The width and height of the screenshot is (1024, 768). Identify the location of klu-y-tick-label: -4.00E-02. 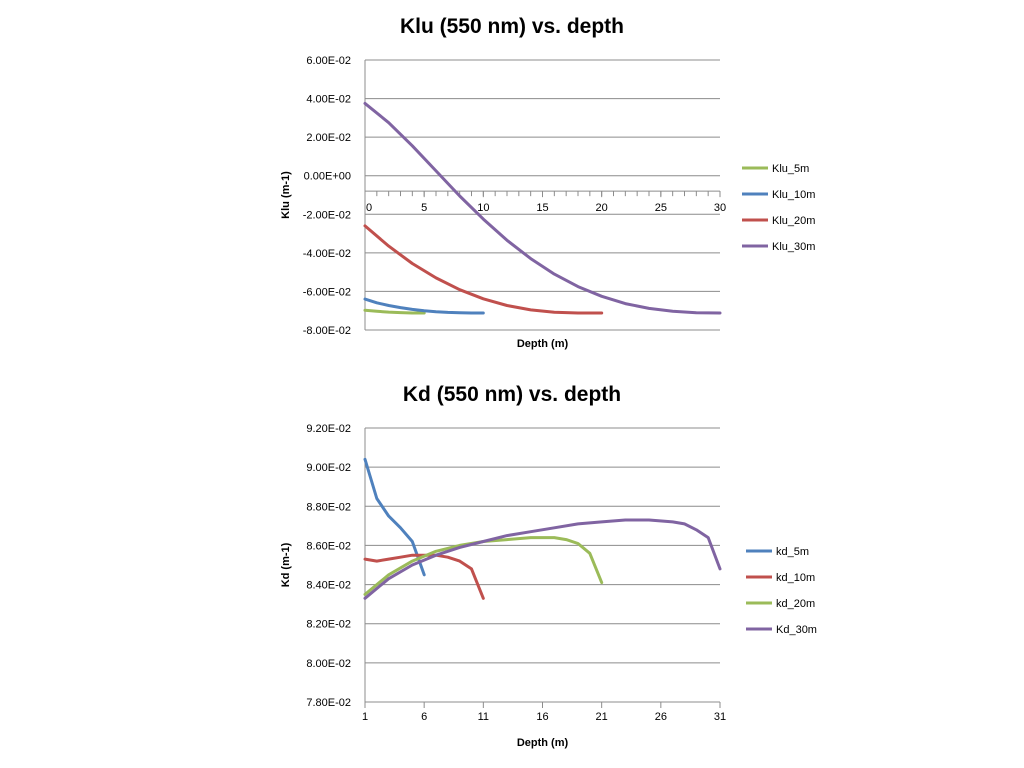
(327, 254).